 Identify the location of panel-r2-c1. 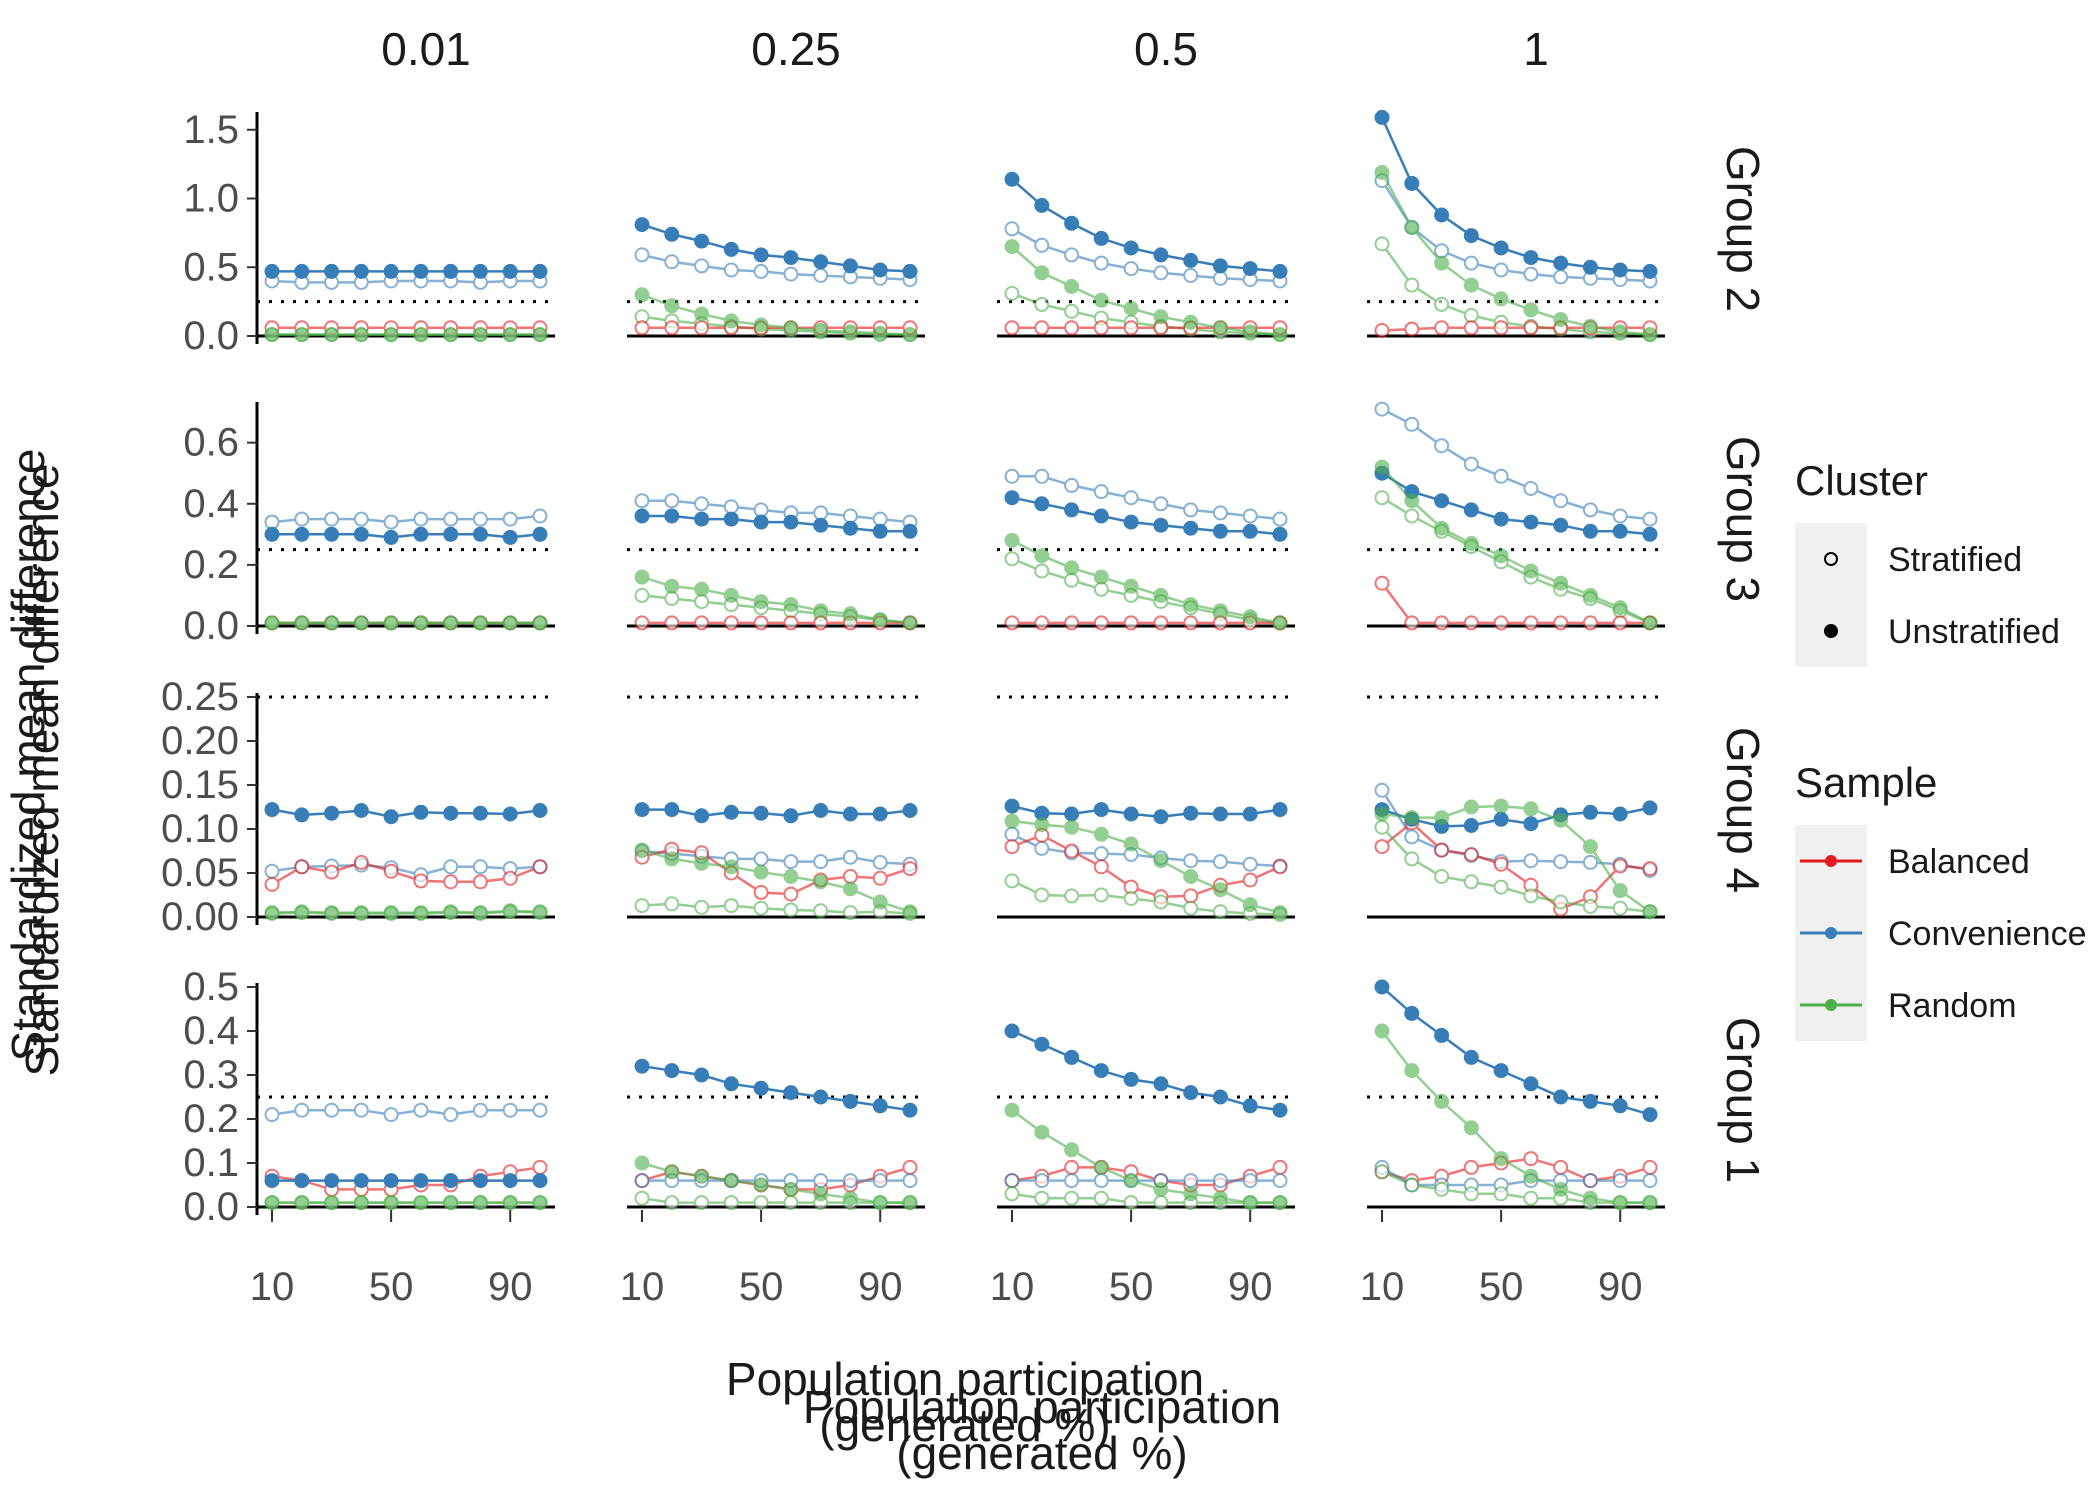
(776, 808).